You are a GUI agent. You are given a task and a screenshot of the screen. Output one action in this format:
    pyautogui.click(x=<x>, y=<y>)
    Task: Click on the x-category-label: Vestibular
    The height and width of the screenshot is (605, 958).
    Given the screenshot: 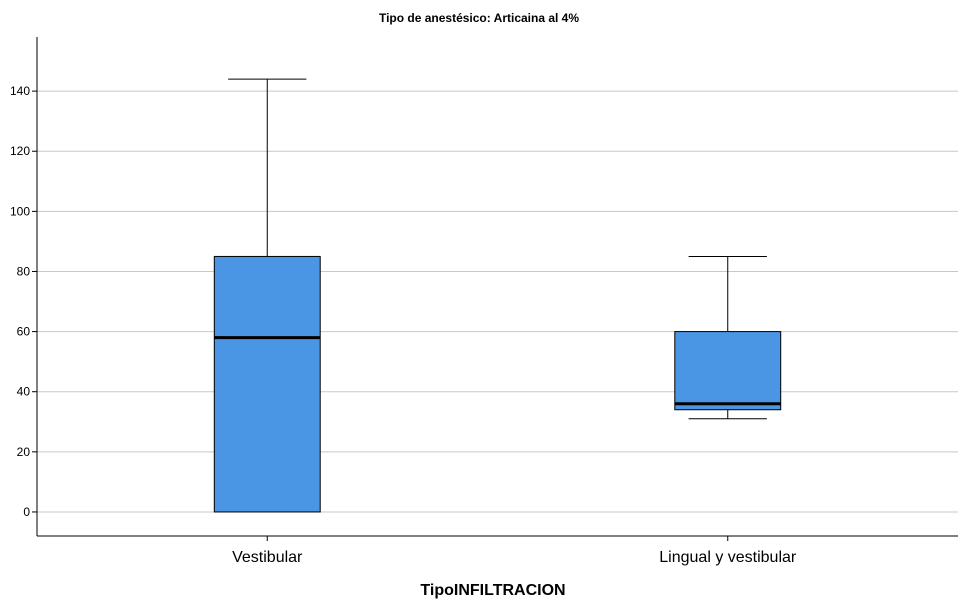 What is the action you would take?
    pyautogui.click(x=267, y=557)
    